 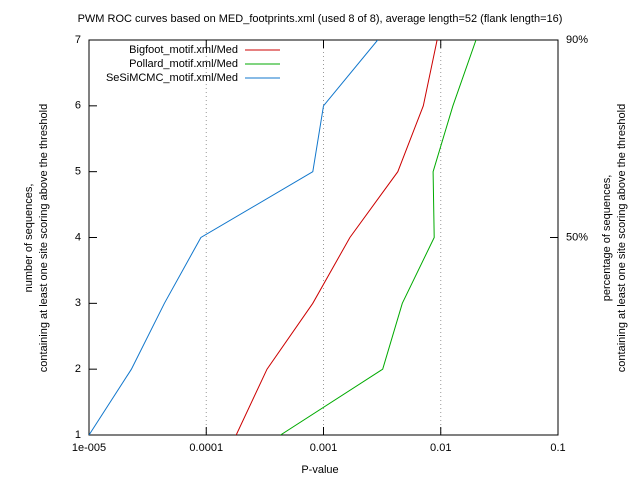 What do you see at coordinates (183, 64) in the screenshot?
I see `legend-label: Pollard_motif.xml/Med` at bounding box center [183, 64].